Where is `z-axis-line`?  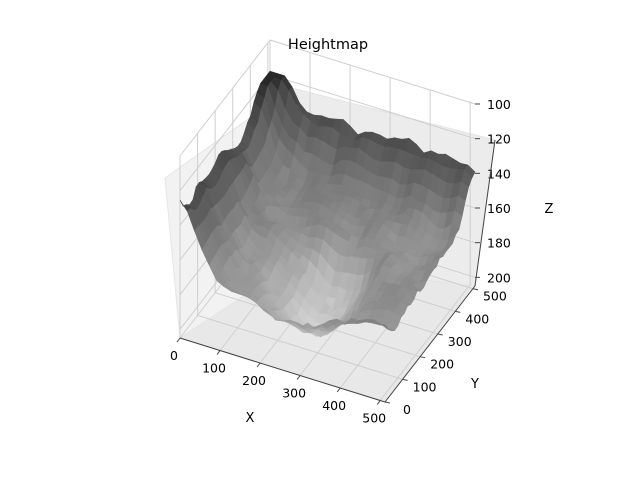 z-axis-line is located at coordinates (485, 213).